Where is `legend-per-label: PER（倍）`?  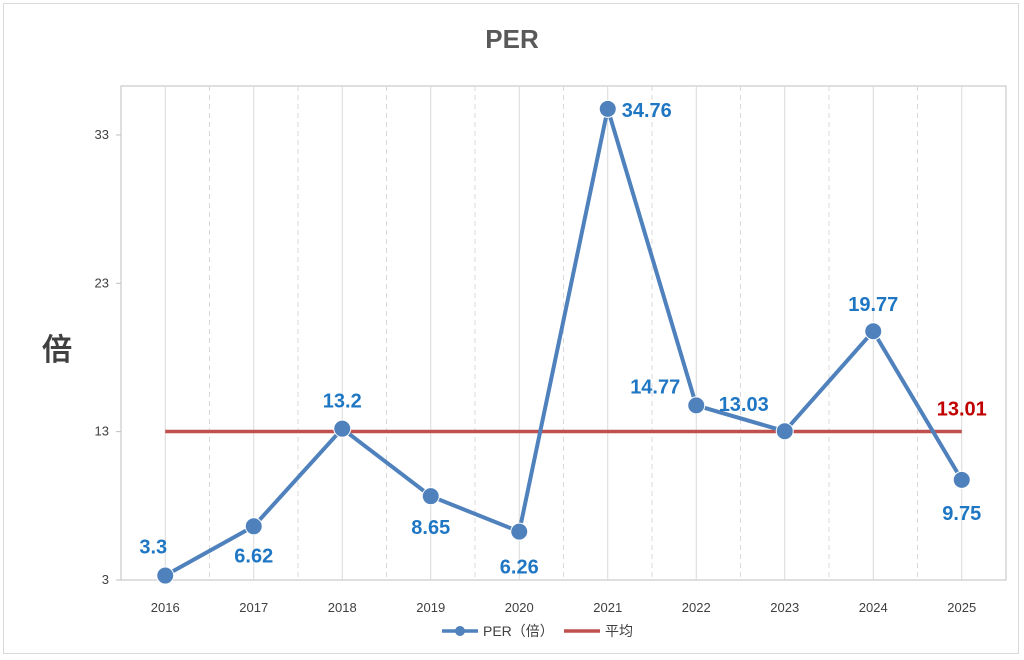
legend-per-label: PER（倍） is located at coordinates (518, 631).